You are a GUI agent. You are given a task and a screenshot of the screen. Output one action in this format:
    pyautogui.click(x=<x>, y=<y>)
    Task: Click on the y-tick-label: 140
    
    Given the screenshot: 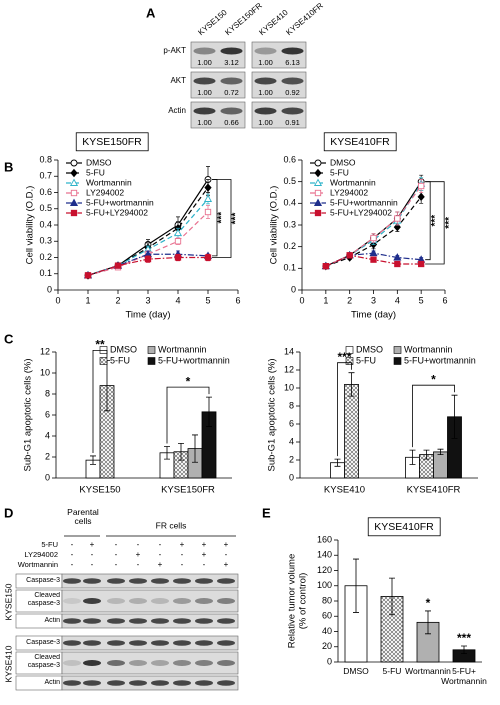 What is the action you would take?
    pyautogui.click(x=324, y=555)
    